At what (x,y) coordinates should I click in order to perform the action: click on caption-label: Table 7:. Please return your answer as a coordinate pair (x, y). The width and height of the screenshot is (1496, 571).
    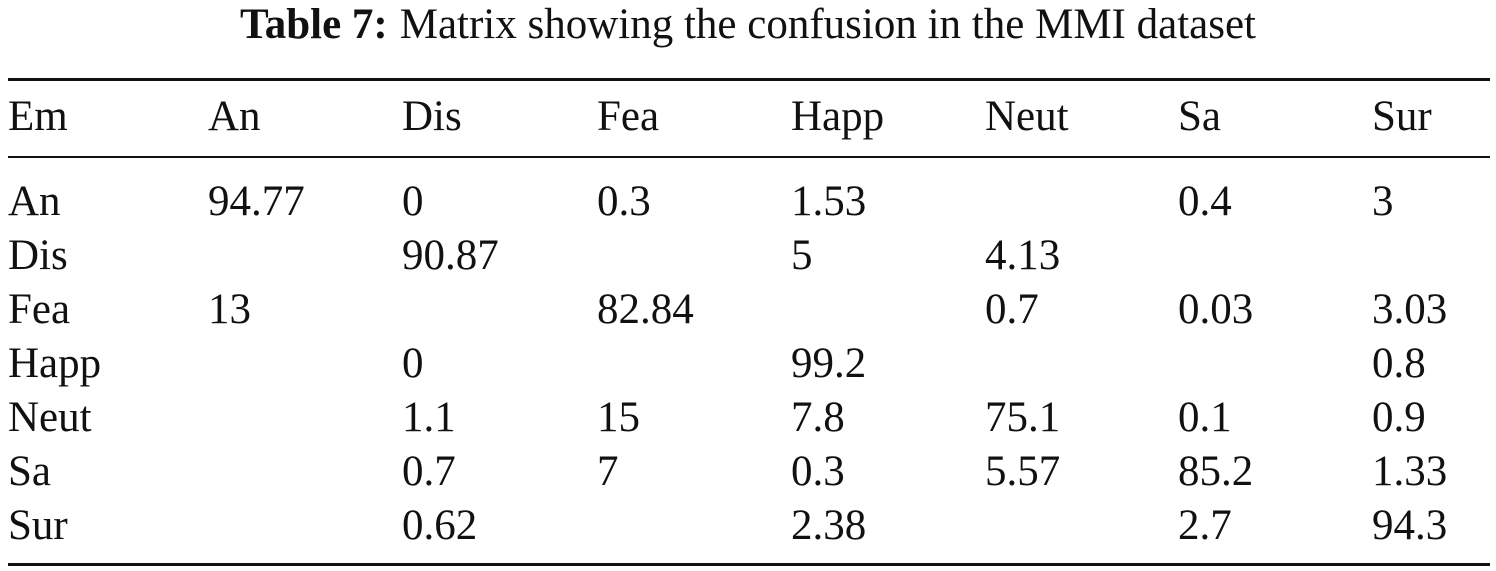
    Looking at the image, I should click on (313, 24).